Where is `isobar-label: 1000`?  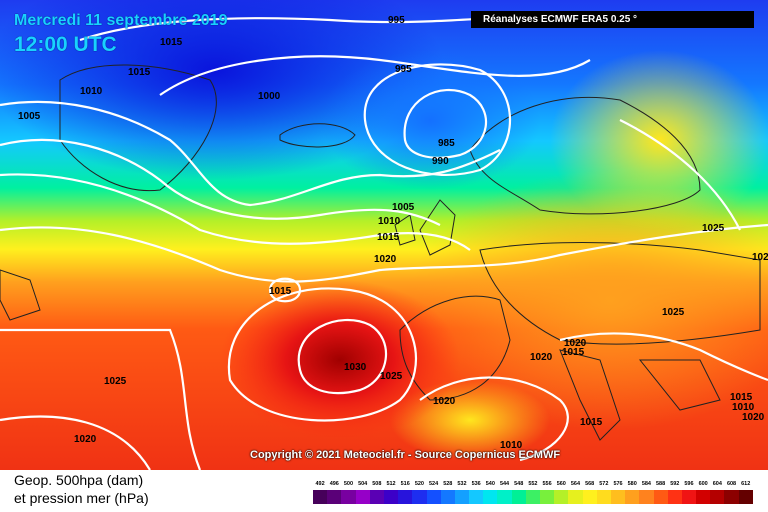 isobar-label: 1000 is located at coordinates (269, 96).